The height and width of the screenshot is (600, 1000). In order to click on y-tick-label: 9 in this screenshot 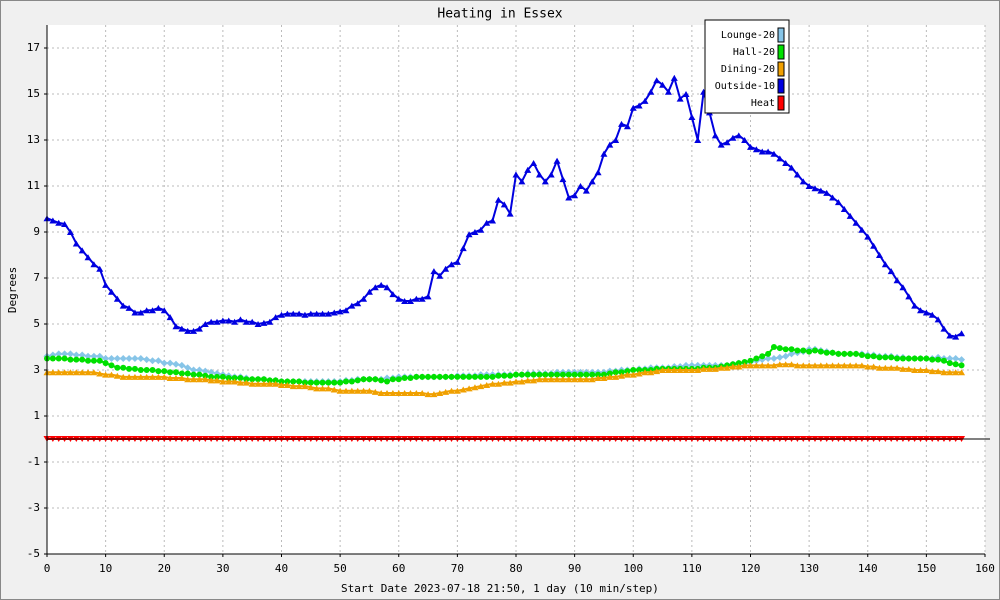, I will do `click(36, 231)`.